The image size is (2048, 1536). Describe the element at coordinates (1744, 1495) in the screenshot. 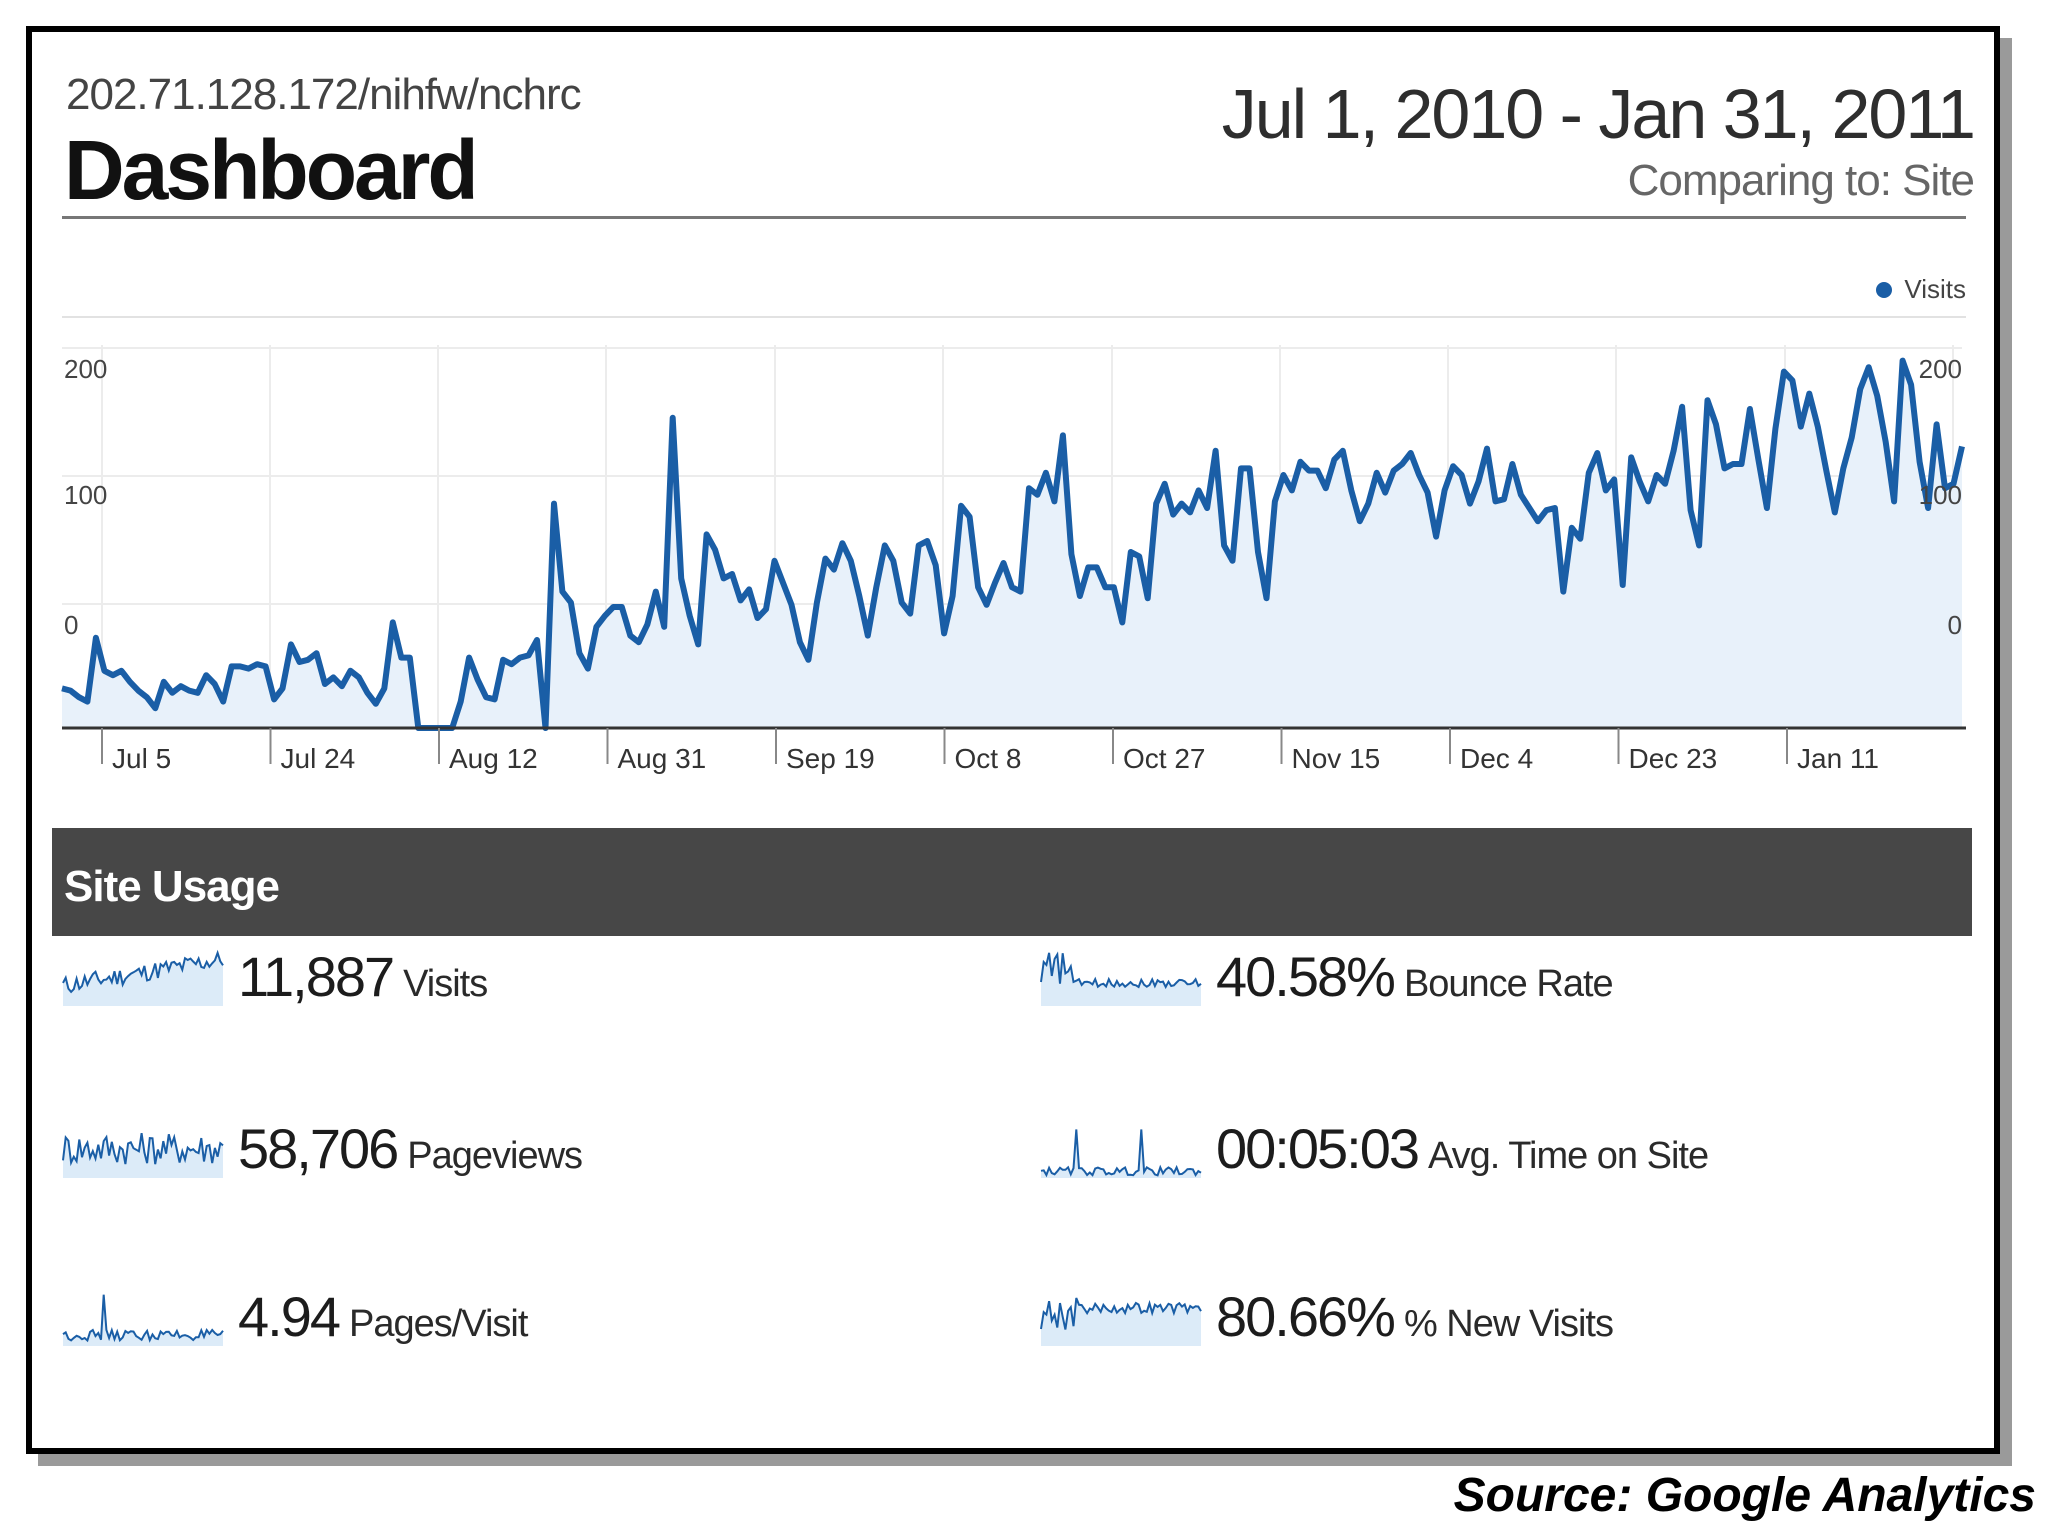

I see `source-caption: Source: Google Analytics` at that location.